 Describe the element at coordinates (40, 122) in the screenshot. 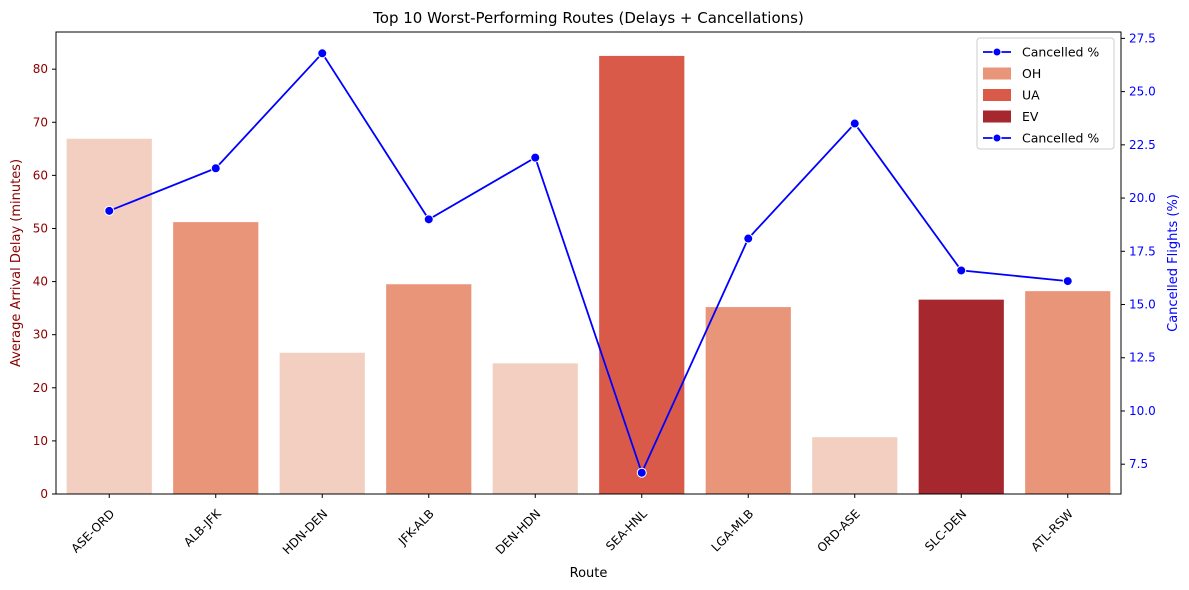

I see `y-left-tick-label: 70` at that location.